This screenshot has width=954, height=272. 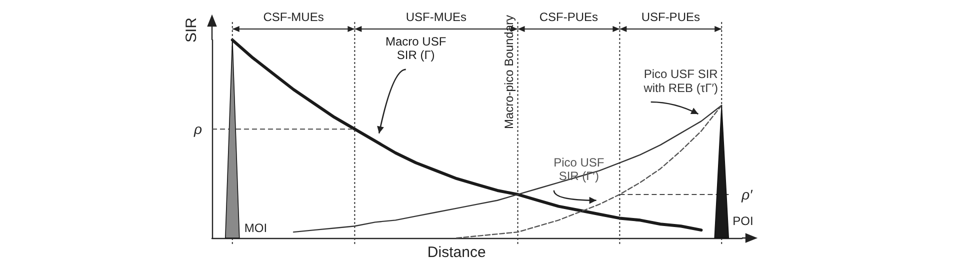 What do you see at coordinates (509, 72) in the screenshot?
I see `annotation: Macro-pico Boundary` at bounding box center [509, 72].